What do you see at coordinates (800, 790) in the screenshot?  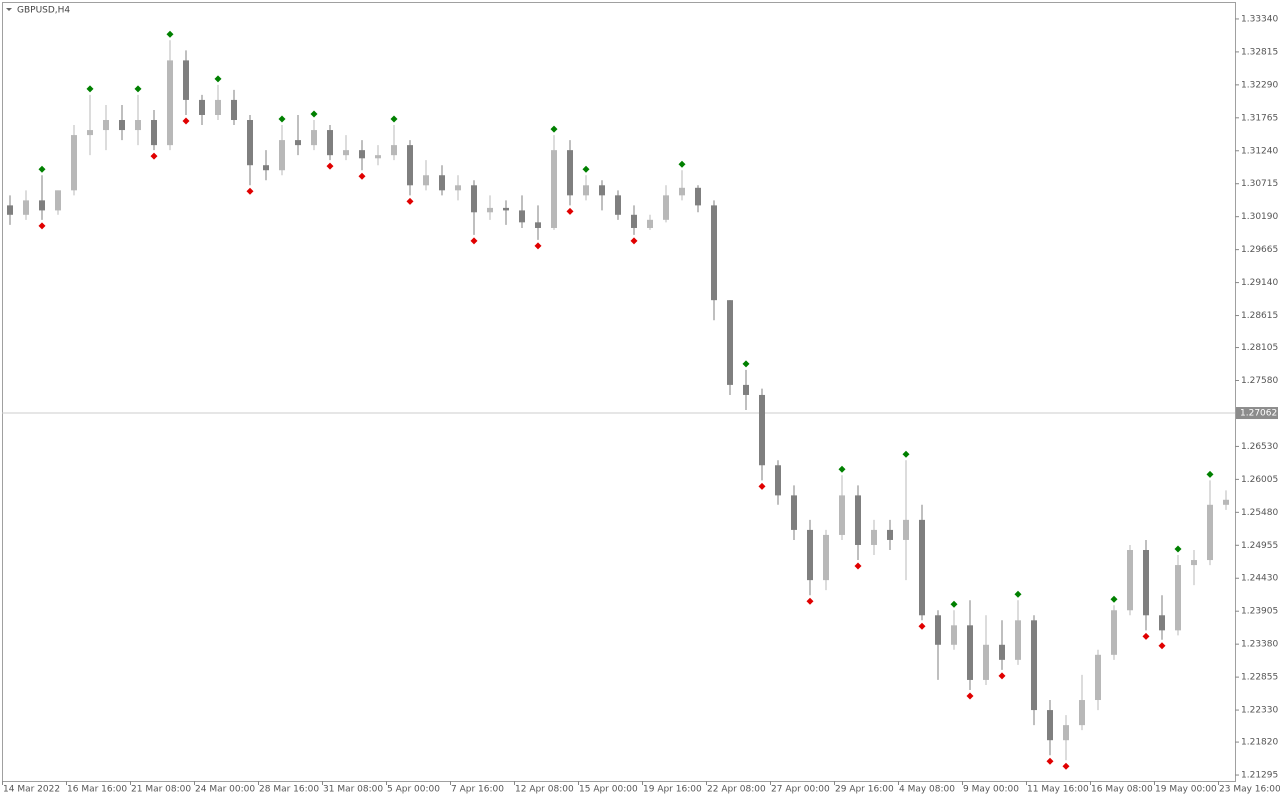 I see `x-tick-label: 27 Apr 00:00` at bounding box center [800, 790].